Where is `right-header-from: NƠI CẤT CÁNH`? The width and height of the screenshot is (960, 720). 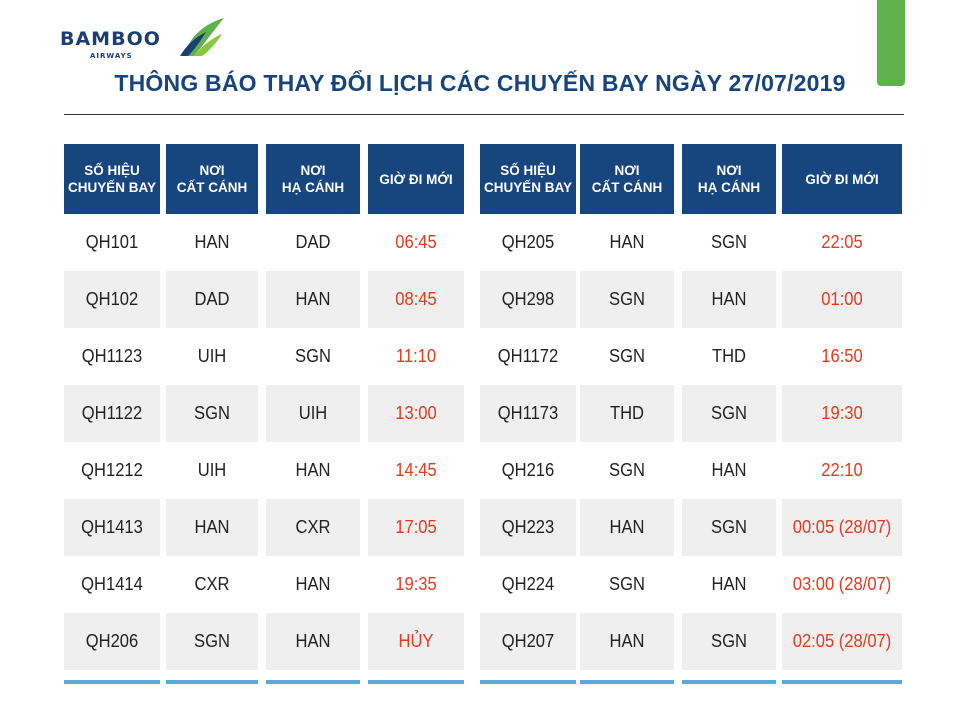
right-header-from: NƠI CẤT CÁNH is located at coordinates (627, 179).